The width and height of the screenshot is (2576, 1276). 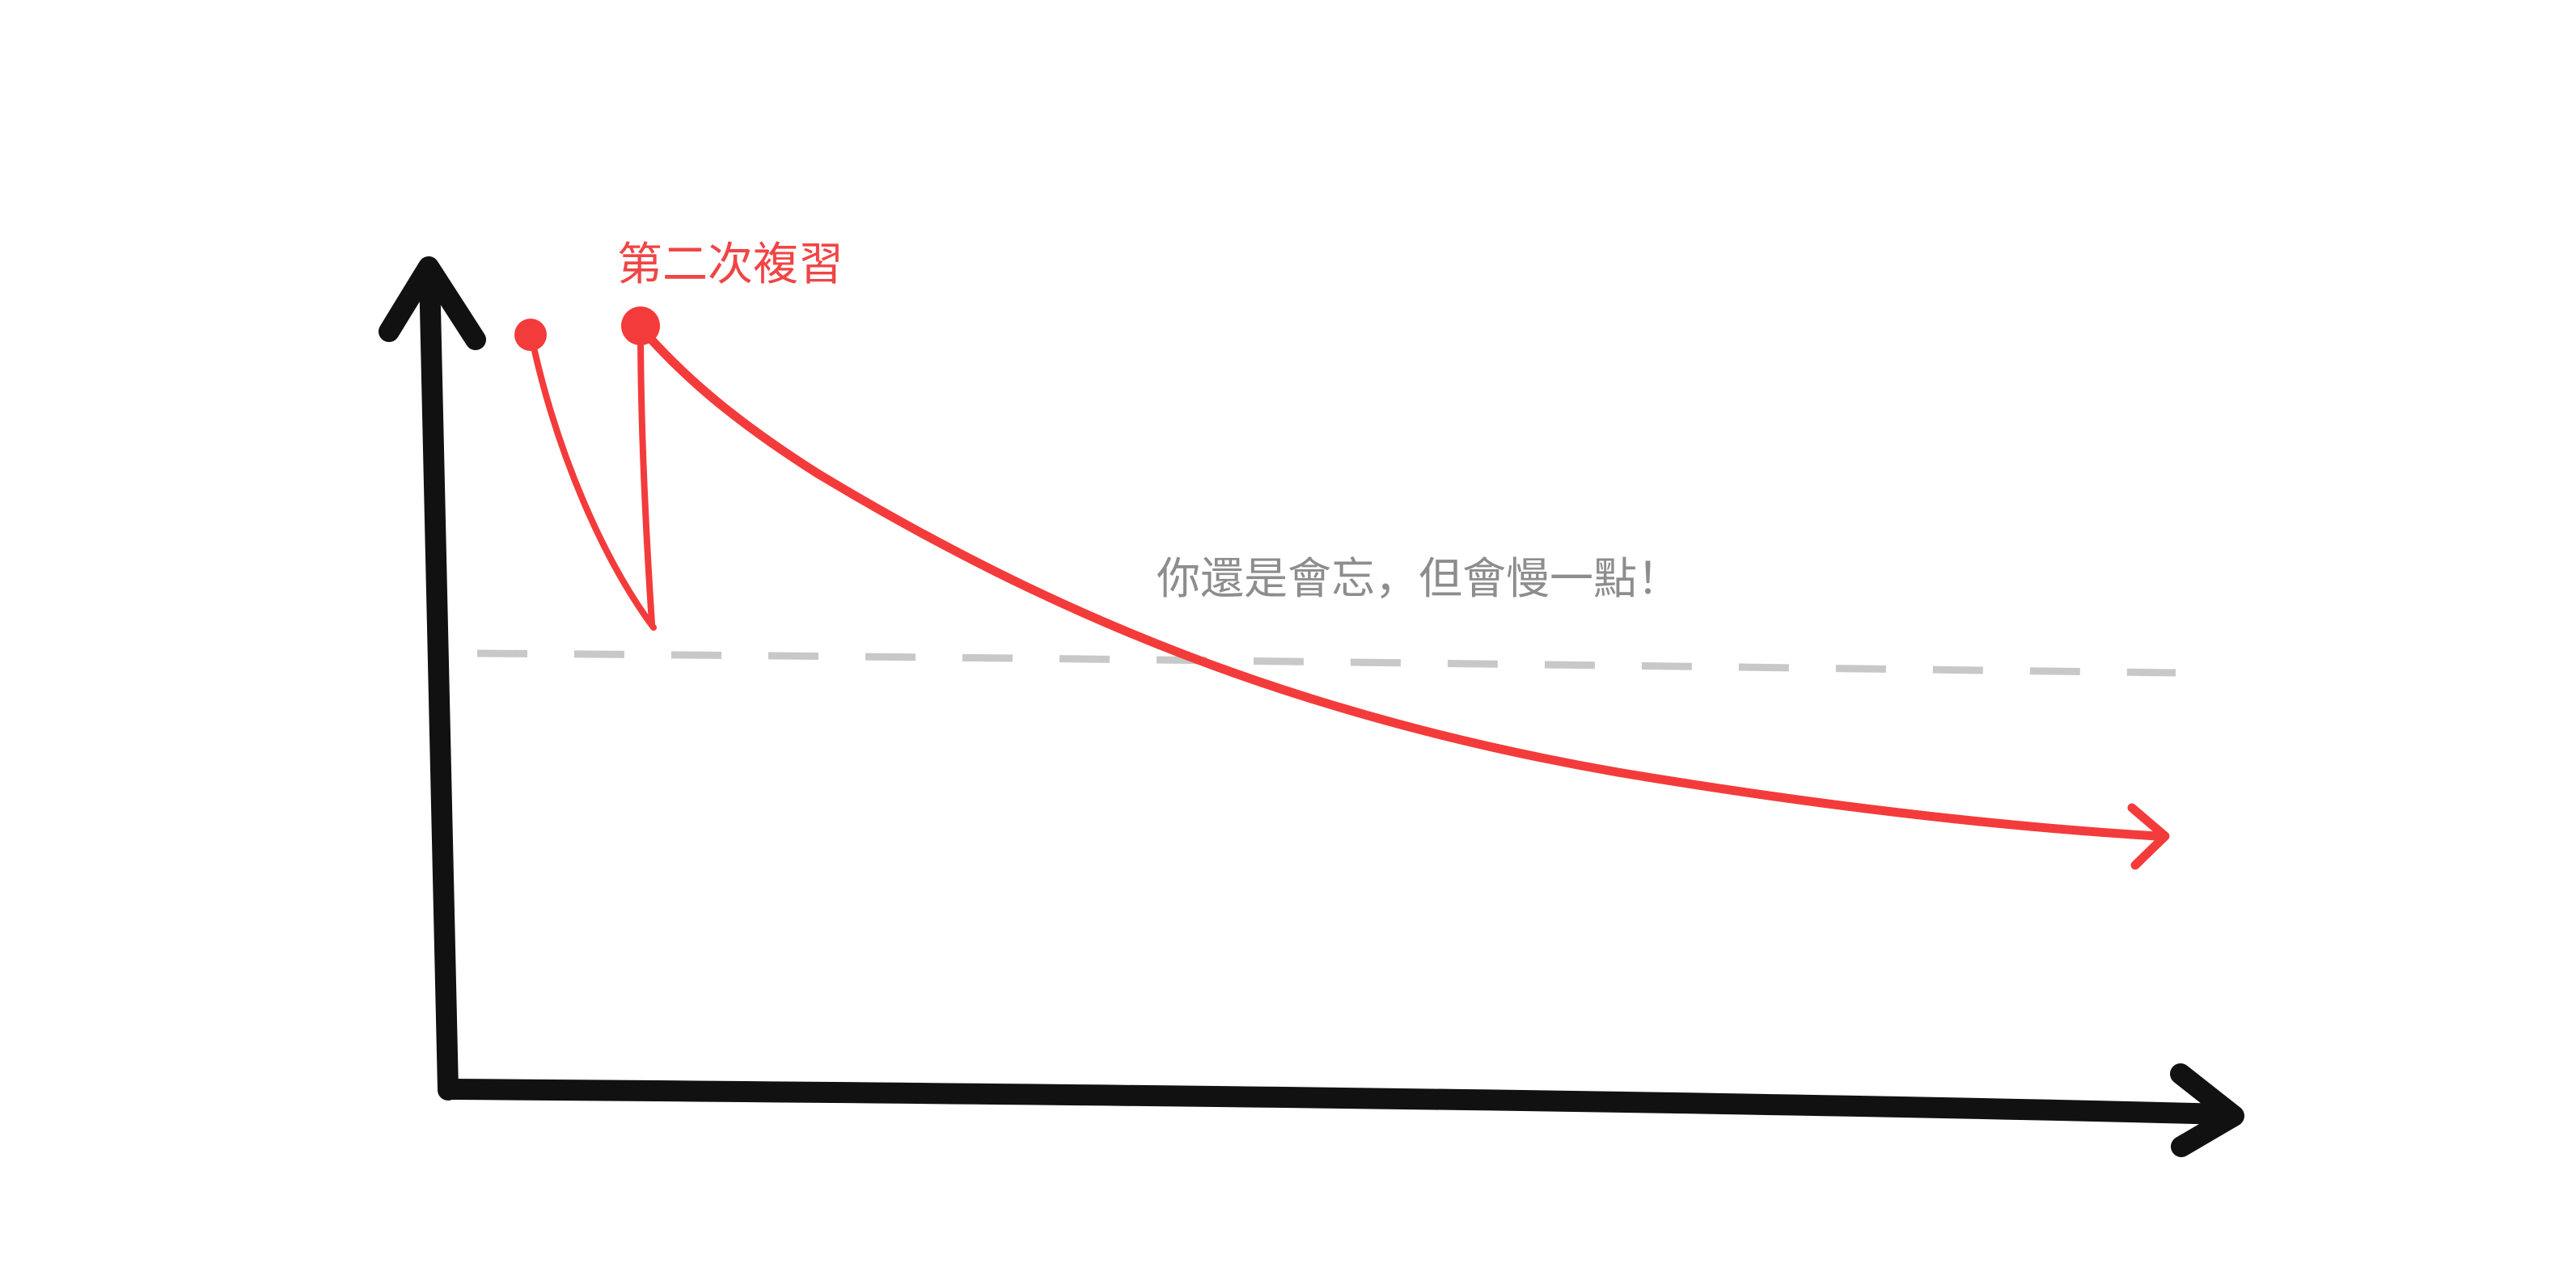 I want to click on slower-forgetting-note: 你還是會忘，但會慢一點！, so click(x=1419, y=578).